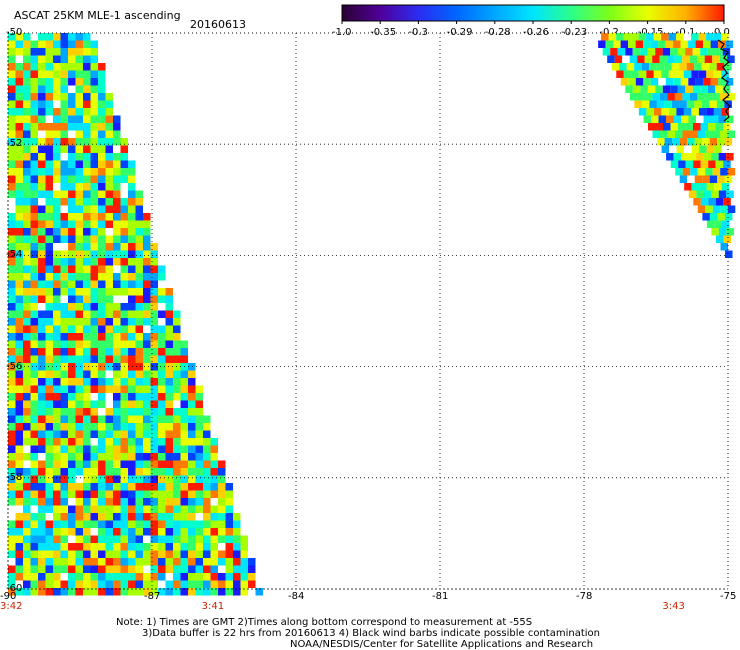  Describe the element at coordinates (584, 596) in the screenshot. I see `longitude-label: -78` at that location.